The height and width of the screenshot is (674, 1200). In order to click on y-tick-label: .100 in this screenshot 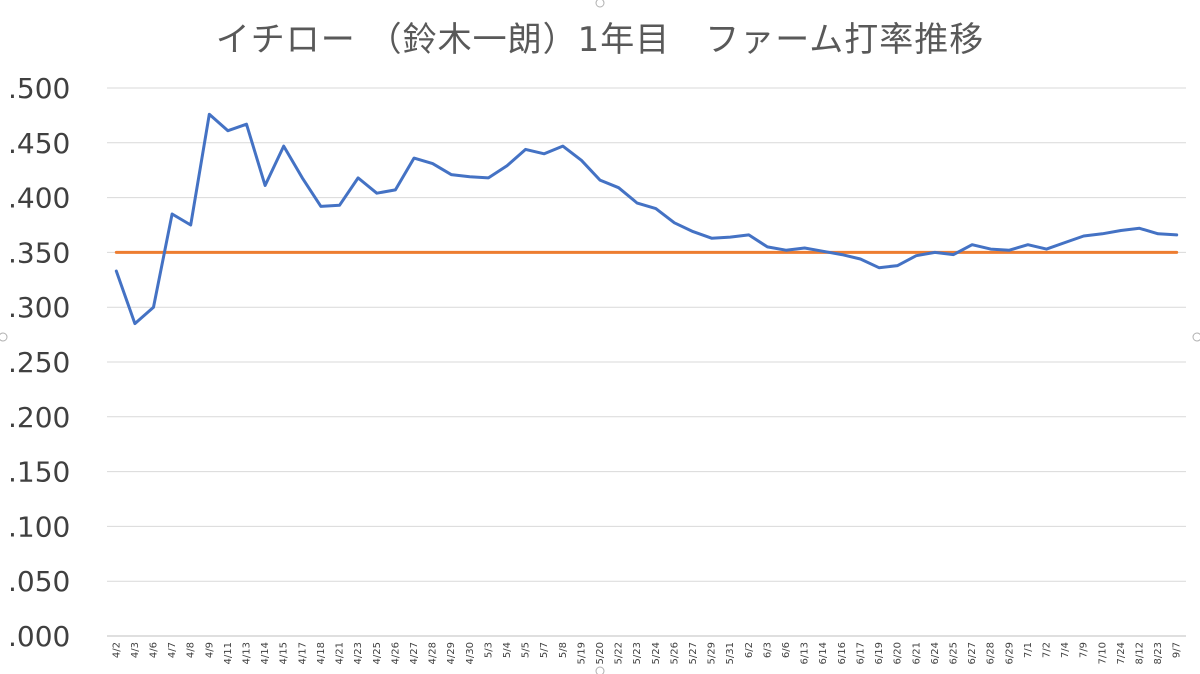, I will do `click(39, 526)`.